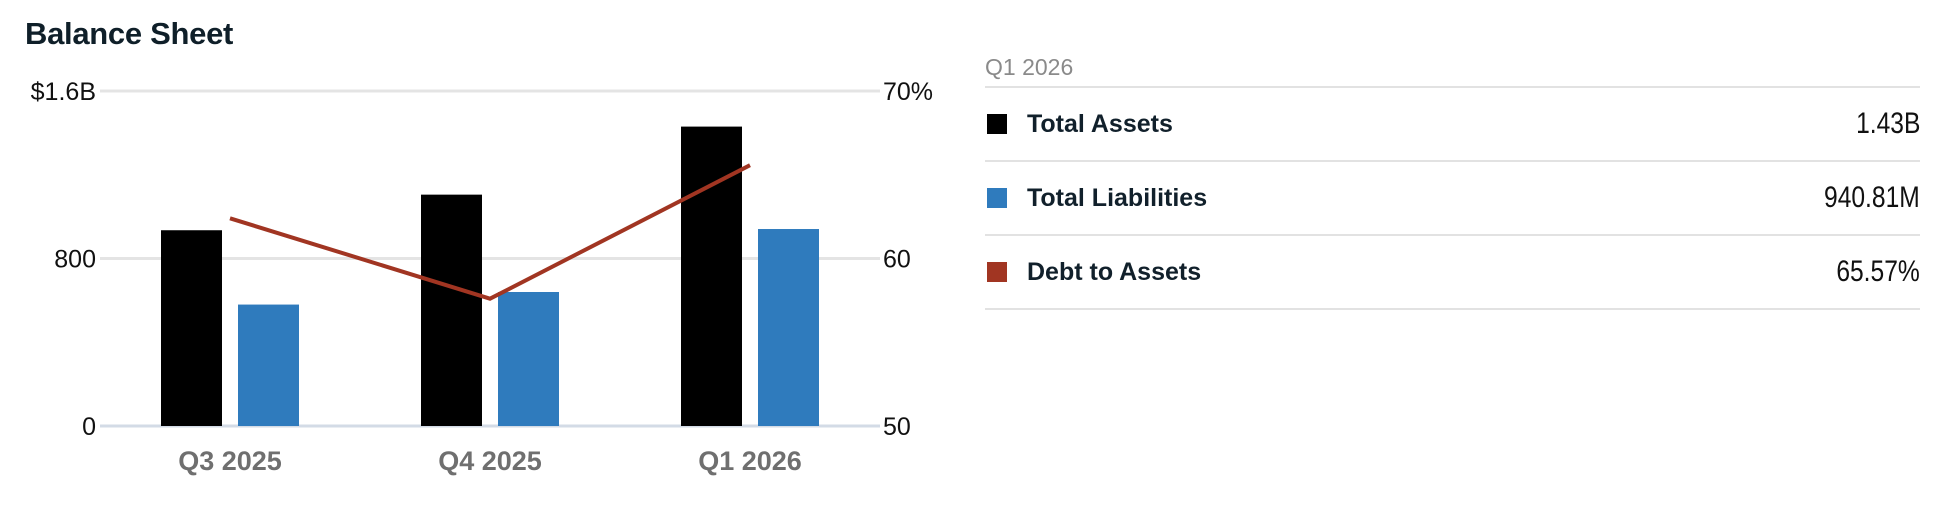 Image resolution: width=1954 pixels, height=506 pixels. What do you see at coordinates (1117, 197) in the screenshot?
I see `legend-label: Total Liabilities` at bounding box center [1117, 197].